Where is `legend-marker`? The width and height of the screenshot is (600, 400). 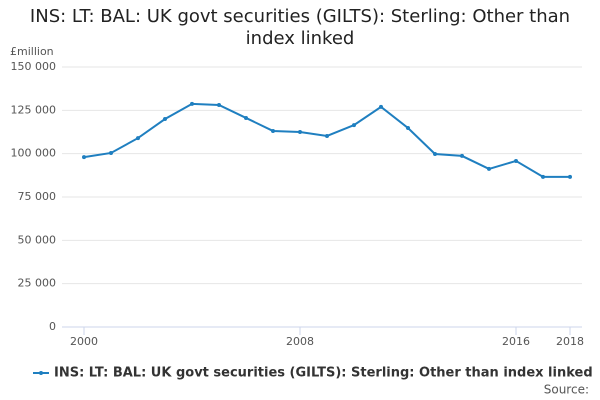
legend-marker is located at coordinates (41, 373).